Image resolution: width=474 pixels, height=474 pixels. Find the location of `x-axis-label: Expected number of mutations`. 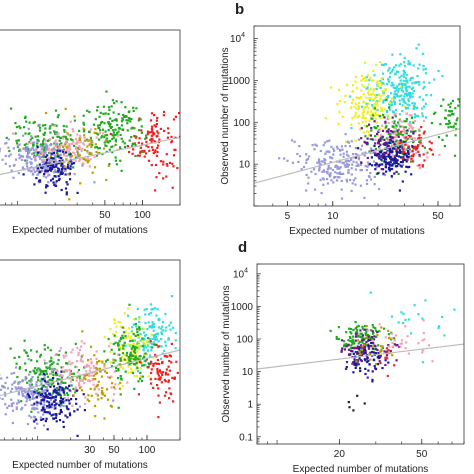

x-axis-label: Expected number of mutations is located at coordinates (357, 231).